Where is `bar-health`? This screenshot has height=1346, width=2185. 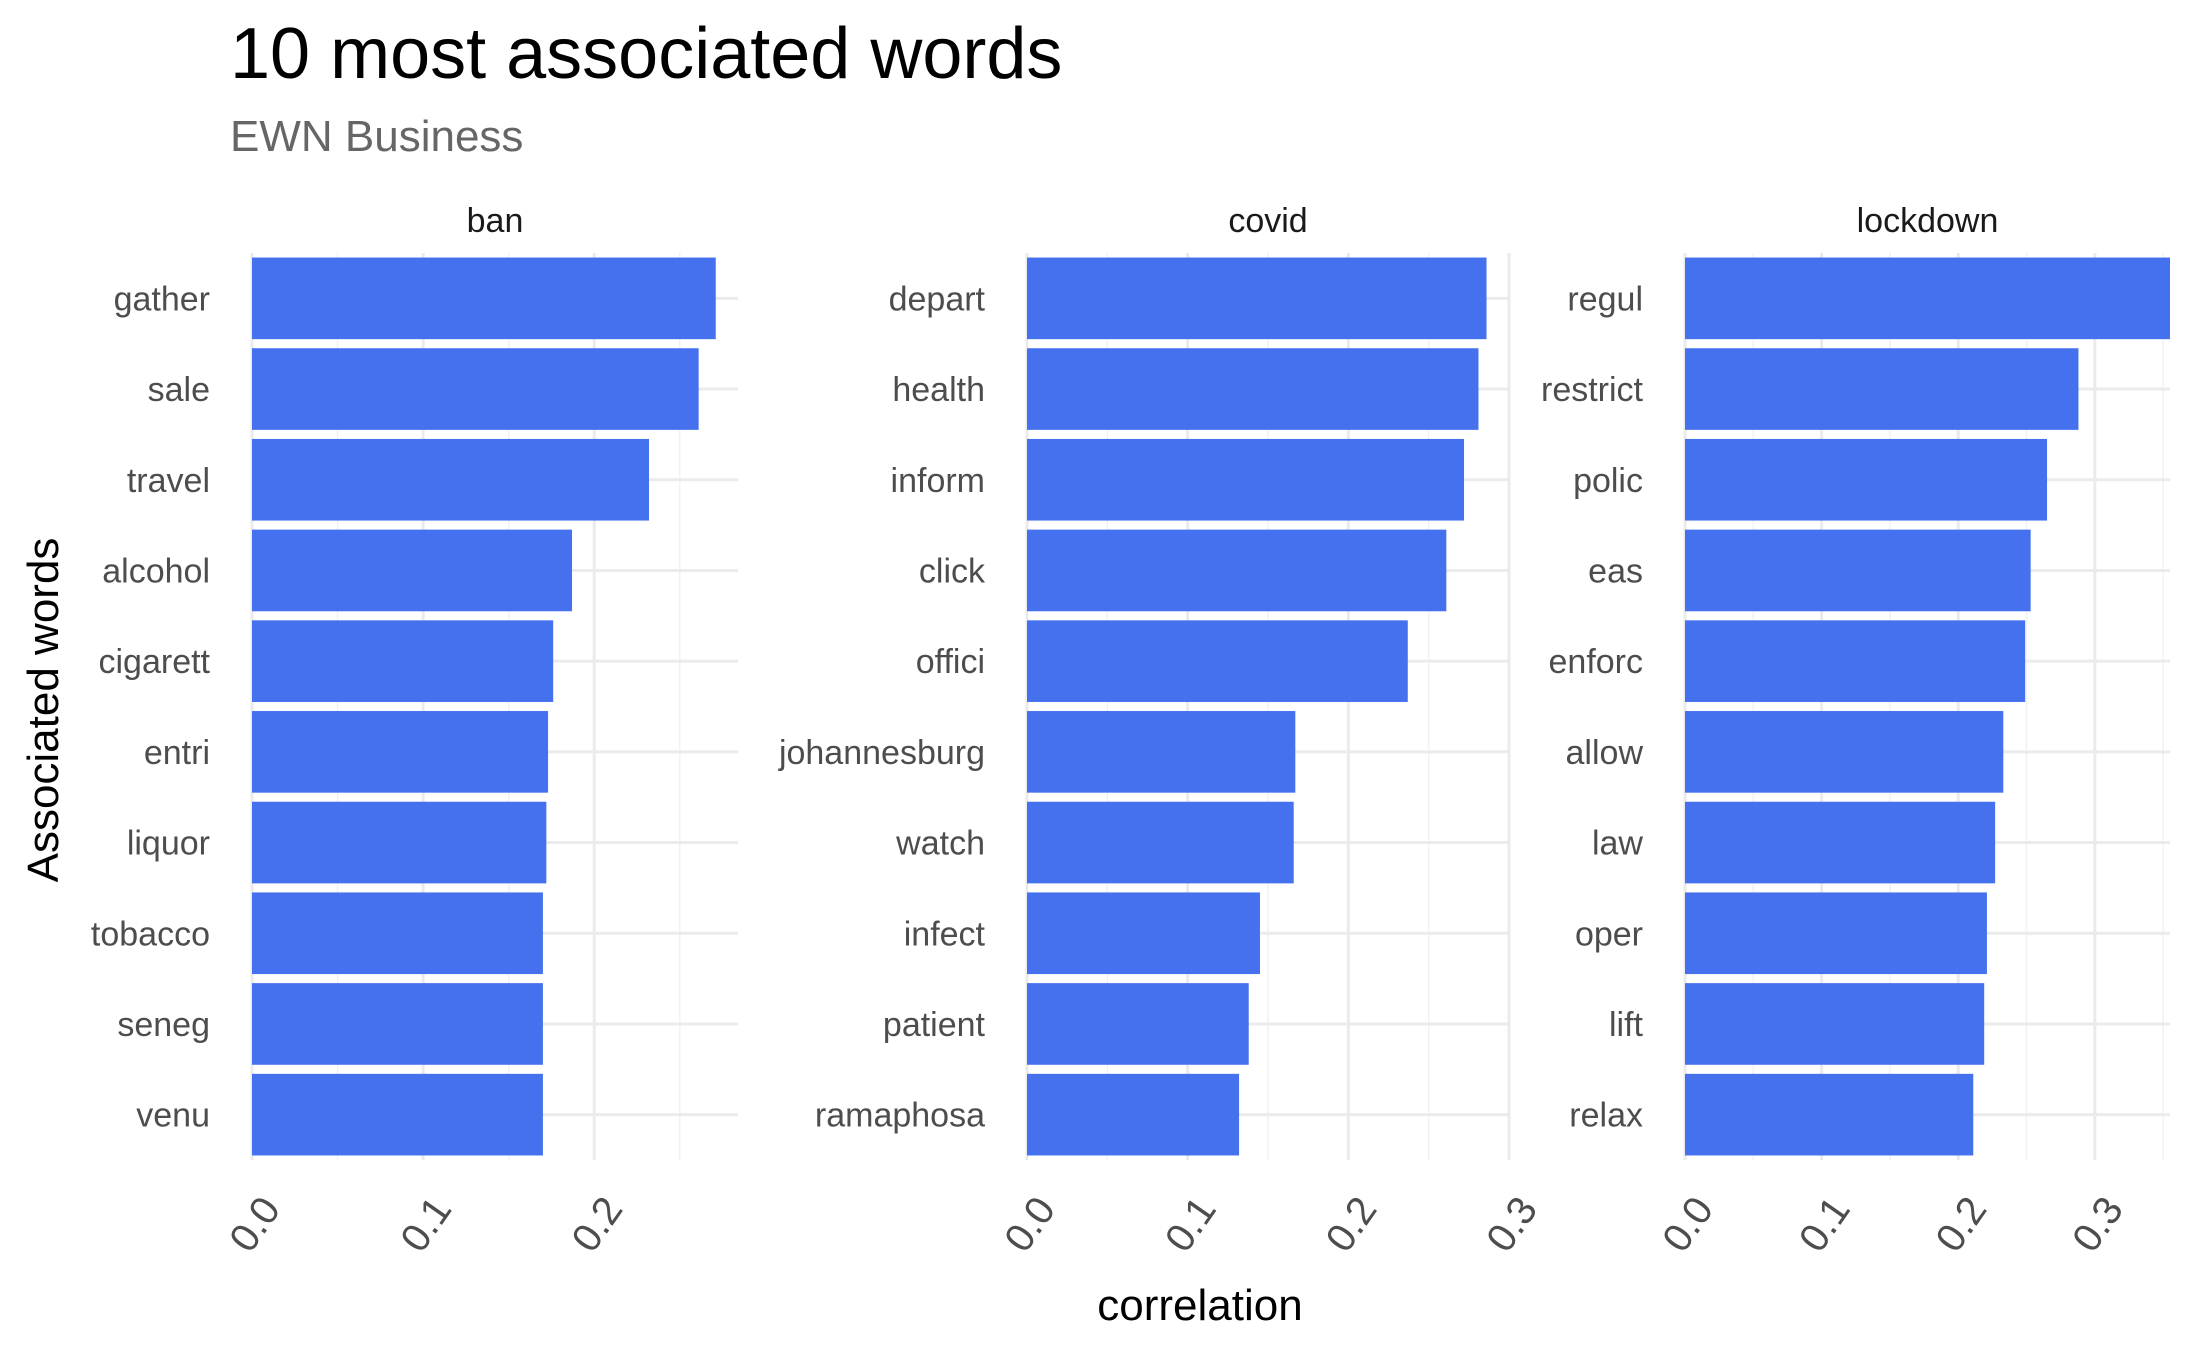 bar-health is located at coordinates (1253, 389).